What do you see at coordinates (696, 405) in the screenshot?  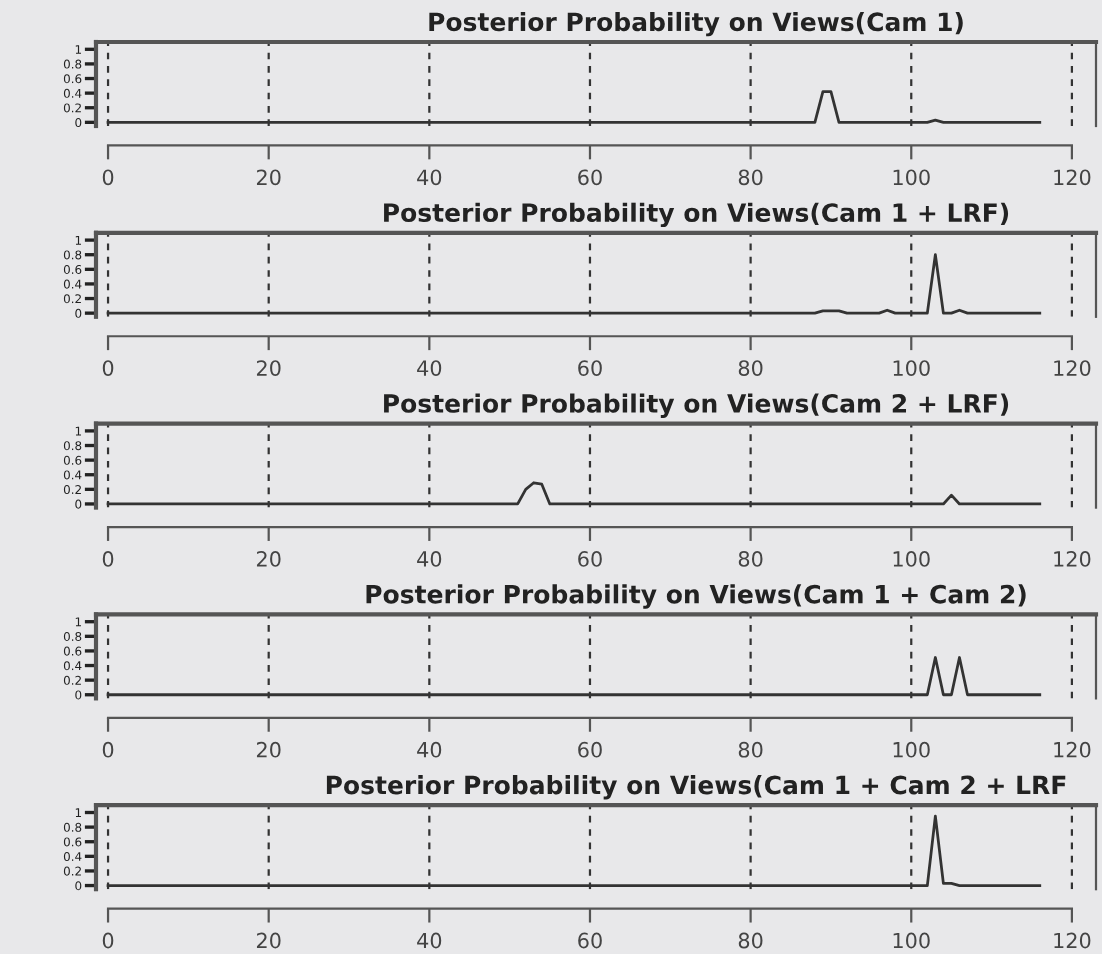 I see `chart-title: Posterior Probability on Views(Cam 2 + LRF)` at bounding box center [696, 405].